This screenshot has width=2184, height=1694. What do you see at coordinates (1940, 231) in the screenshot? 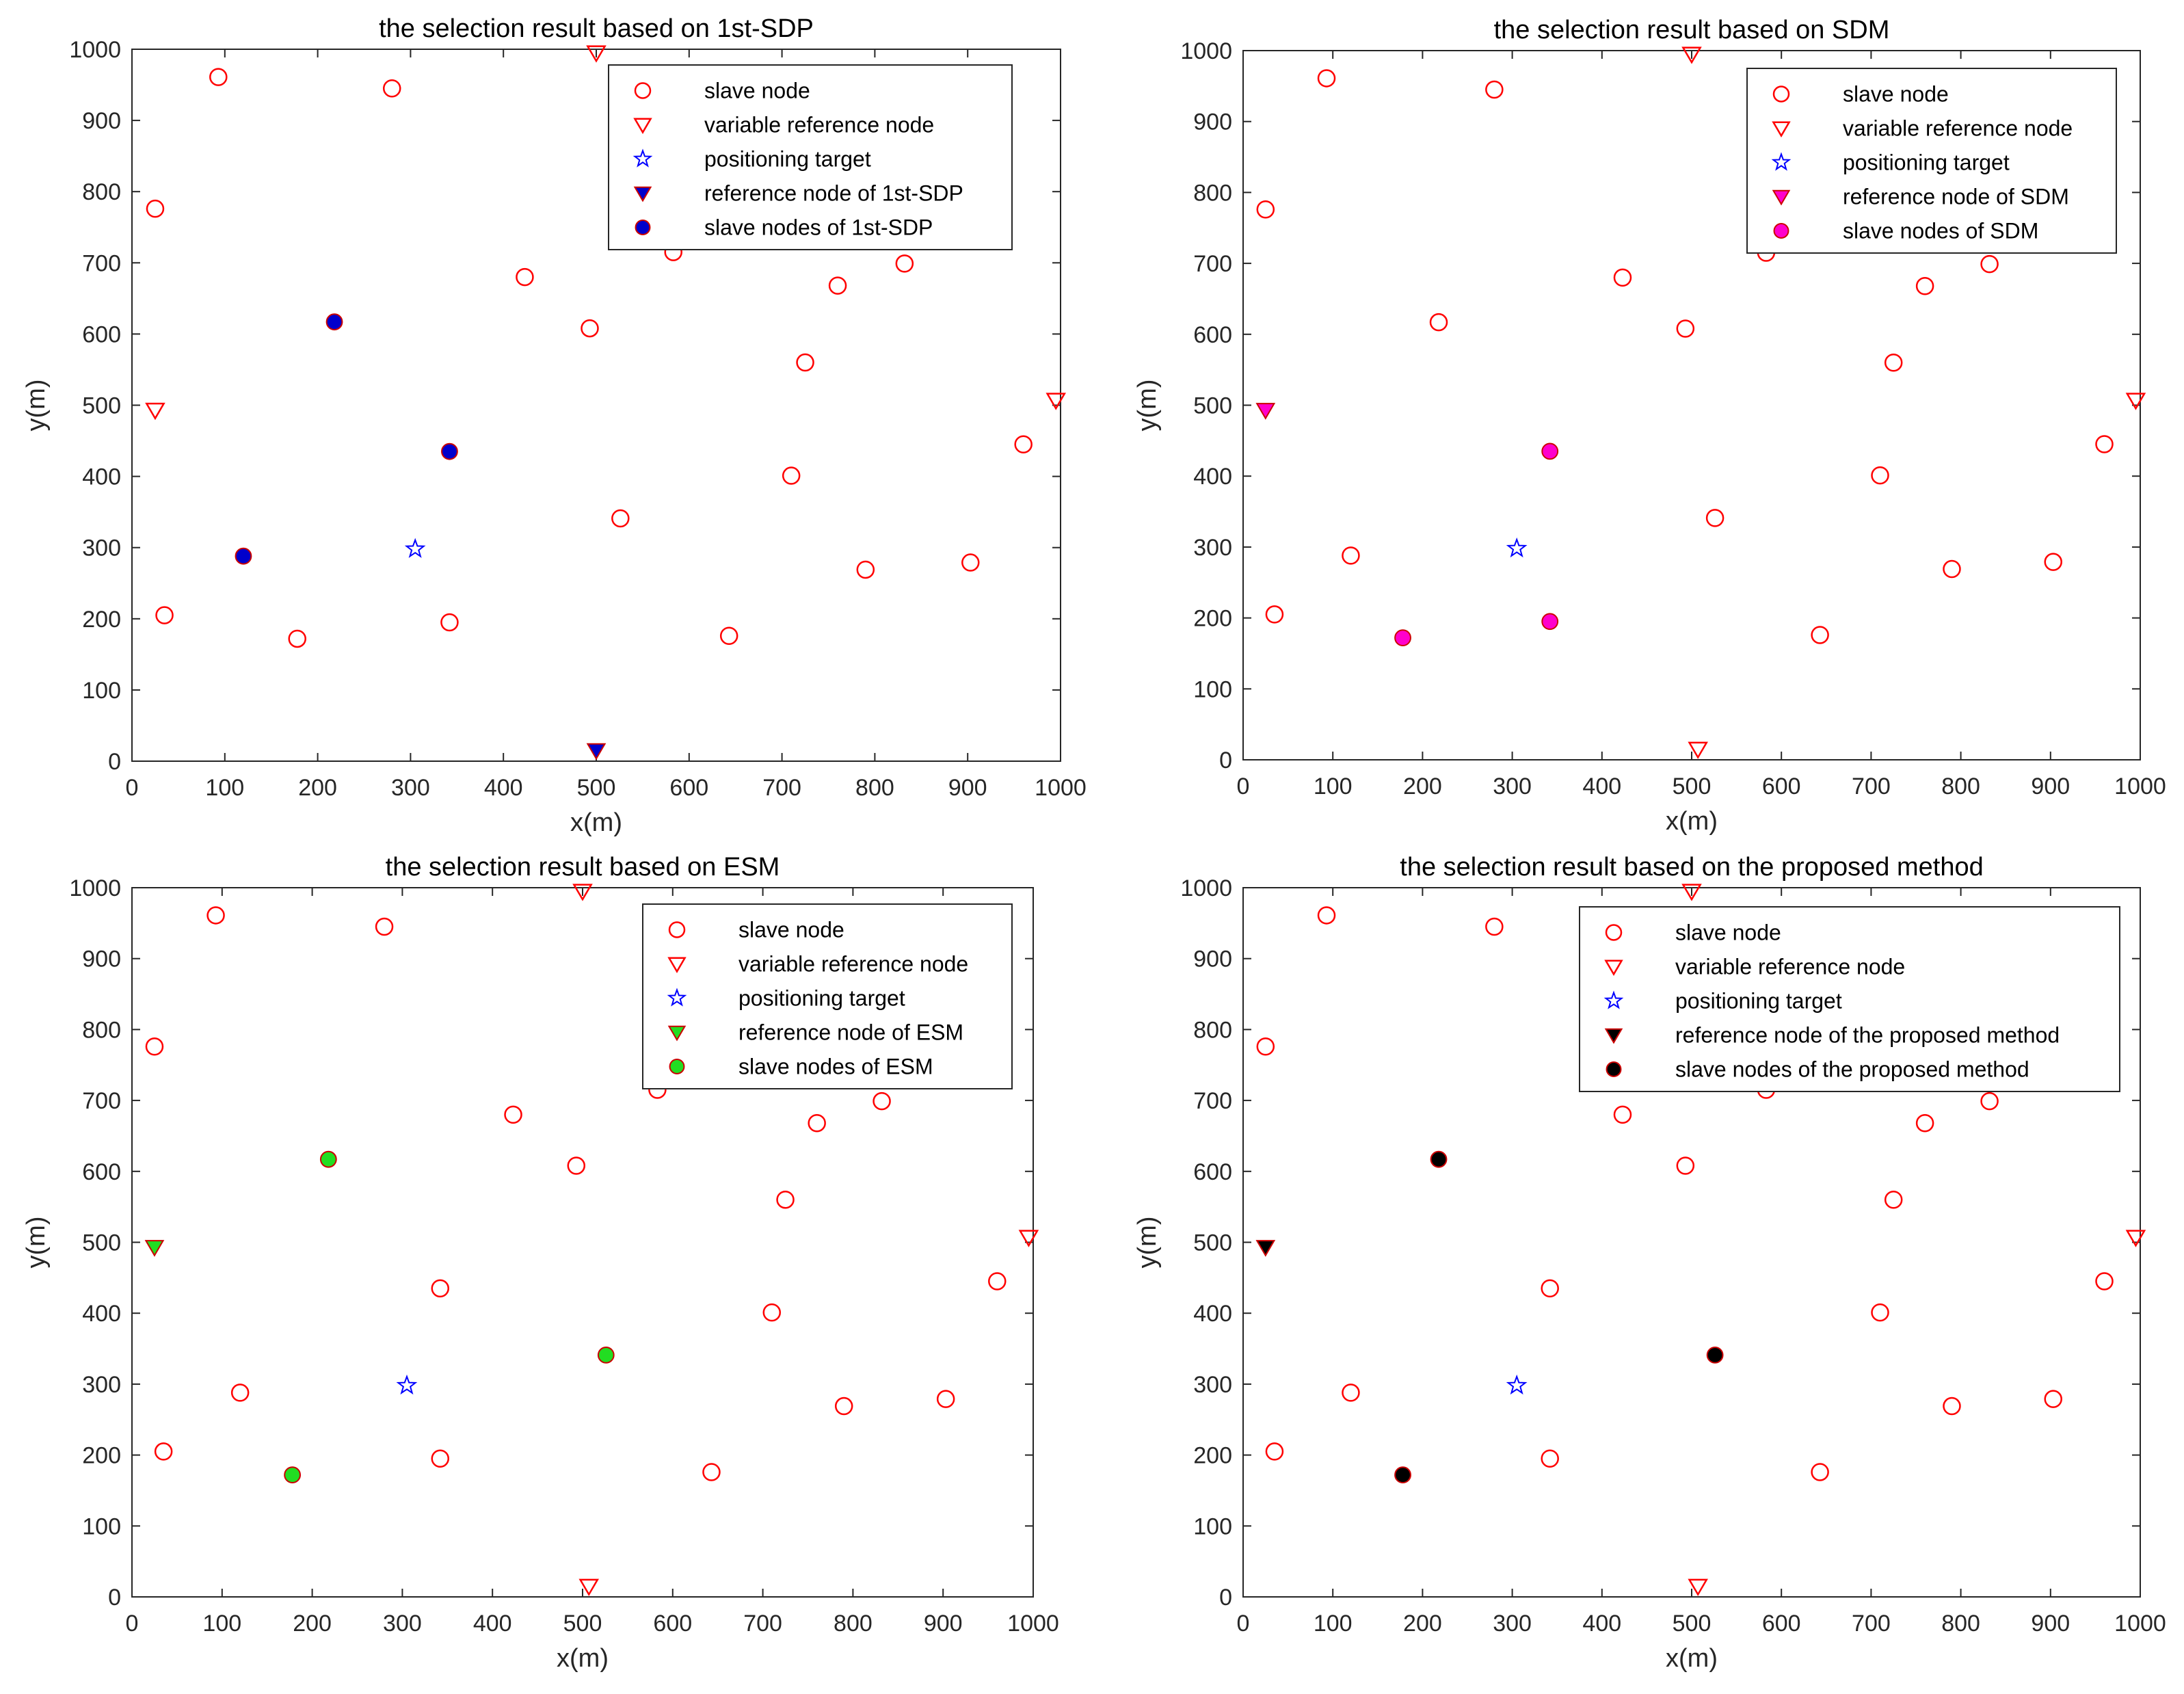
I see `legend-label-slave_sel: slave nodes of SDM` at bounding box center [1940, 231].